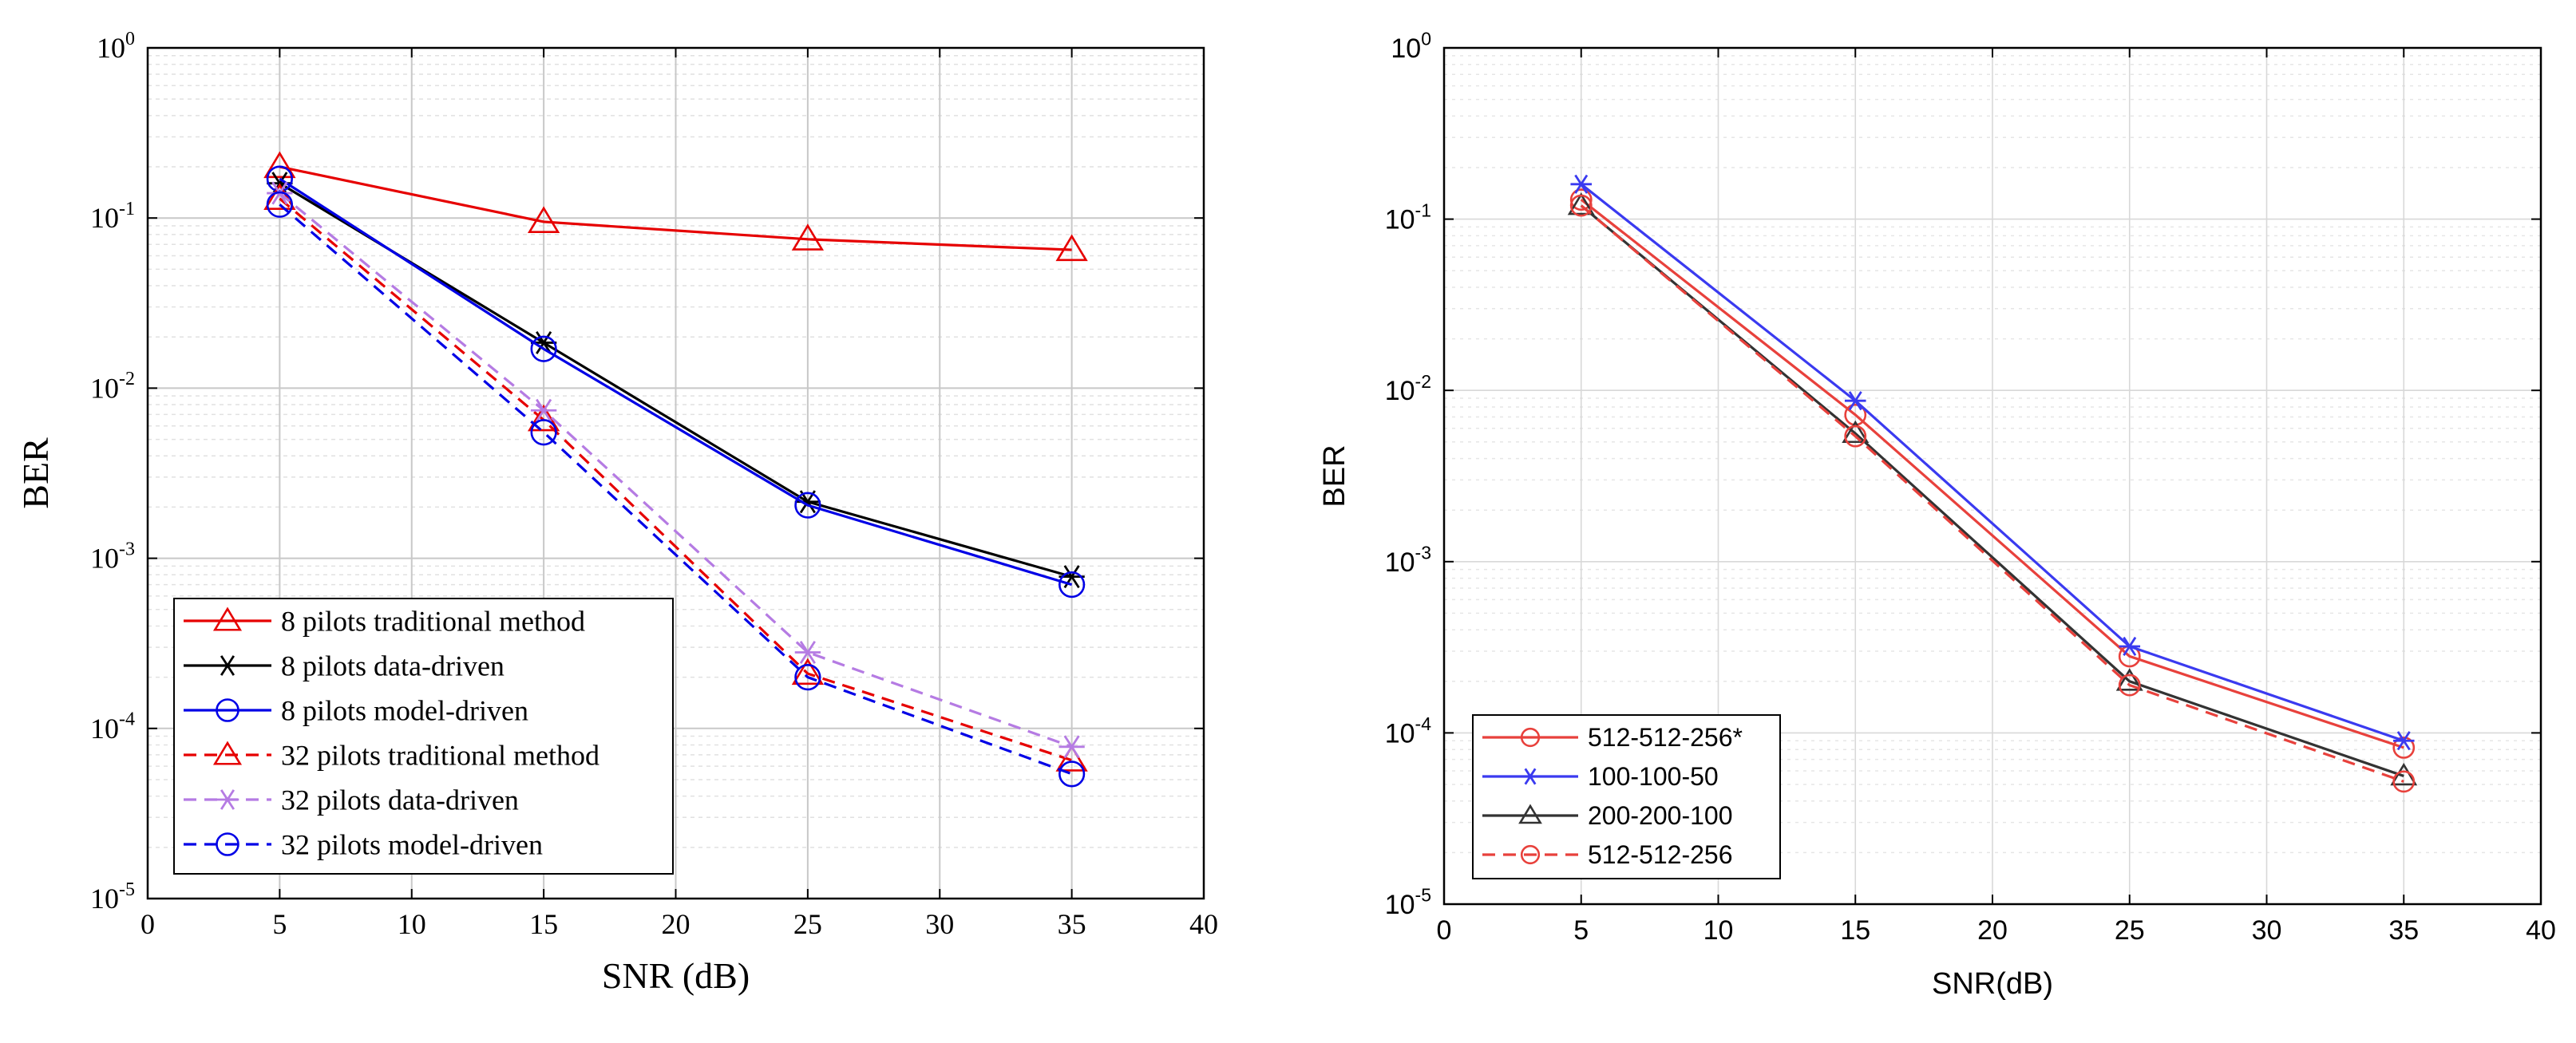  I want to click on legend-item: 512-512-256*, so click(1613, 737).